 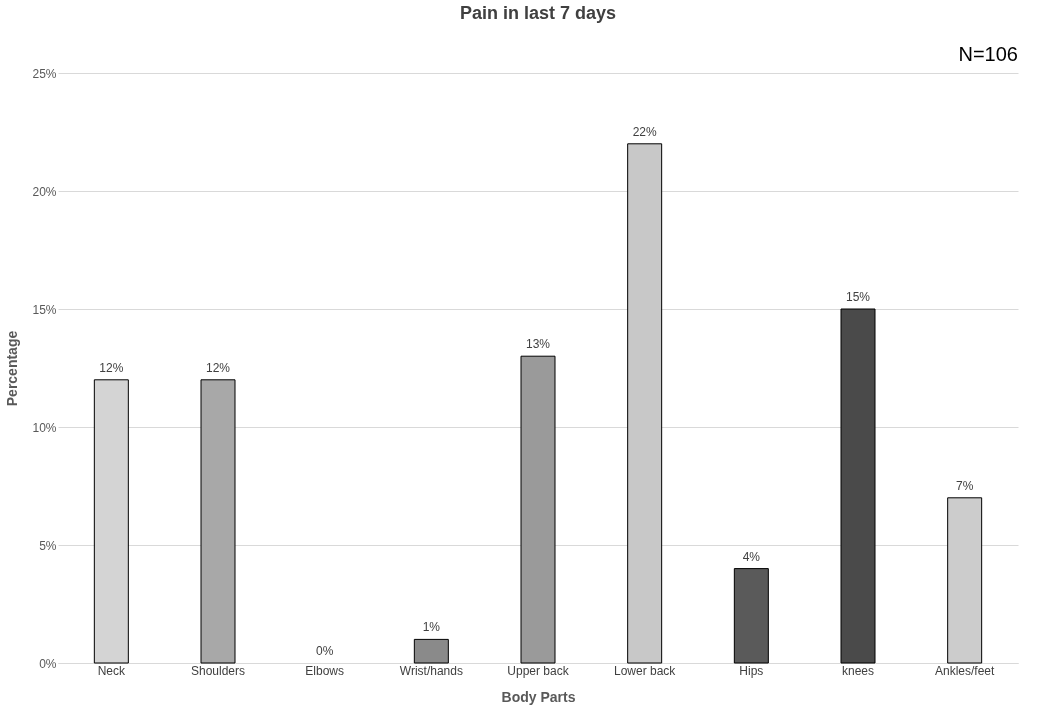 I want to click on data-label: 1%, so click(x=431, y=627).